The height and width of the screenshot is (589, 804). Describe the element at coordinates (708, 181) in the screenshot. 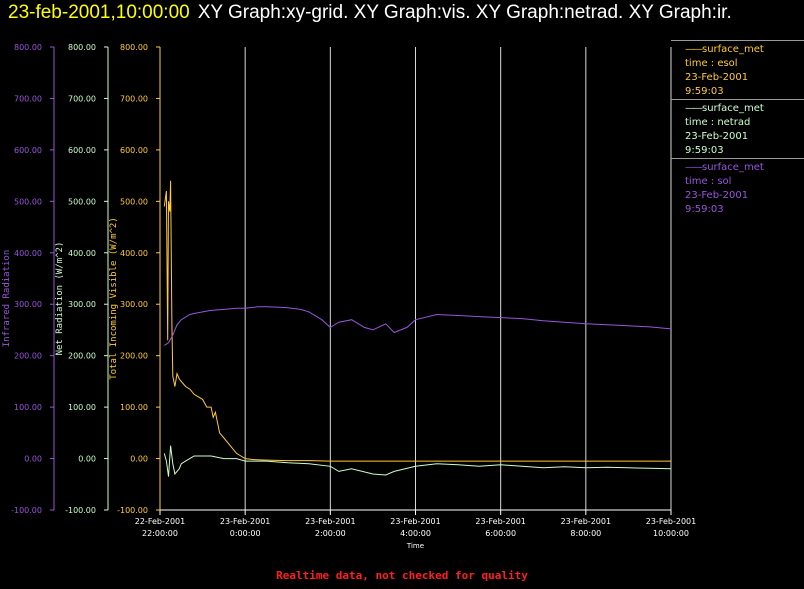

I see `legend-var: time : sol` at that location.